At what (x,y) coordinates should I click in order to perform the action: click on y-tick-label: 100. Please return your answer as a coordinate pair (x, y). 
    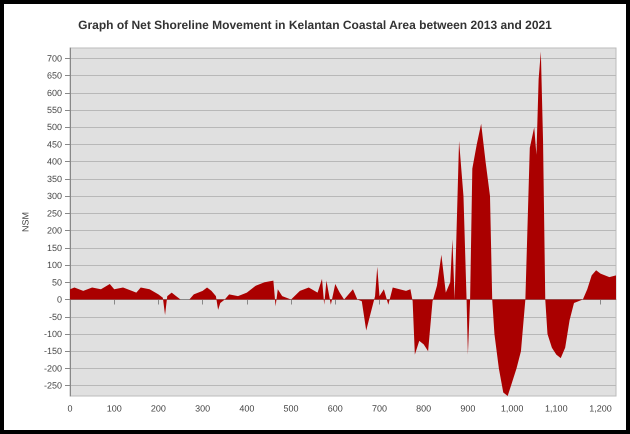
    Looking at the image, I should click on (54, 265).